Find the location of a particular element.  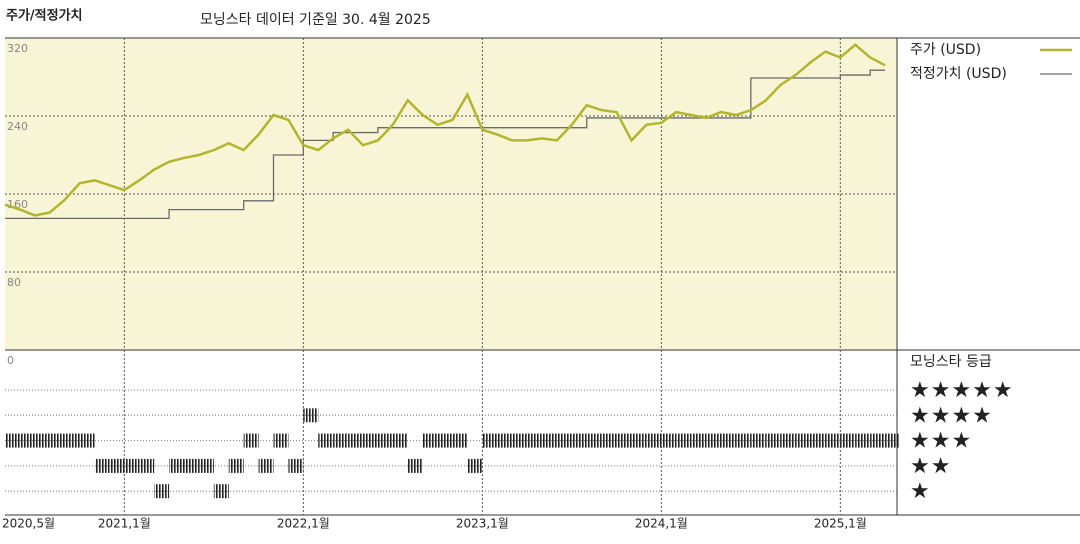

chart-title: 주가/적정가치 is located at coordinates (44, 16).